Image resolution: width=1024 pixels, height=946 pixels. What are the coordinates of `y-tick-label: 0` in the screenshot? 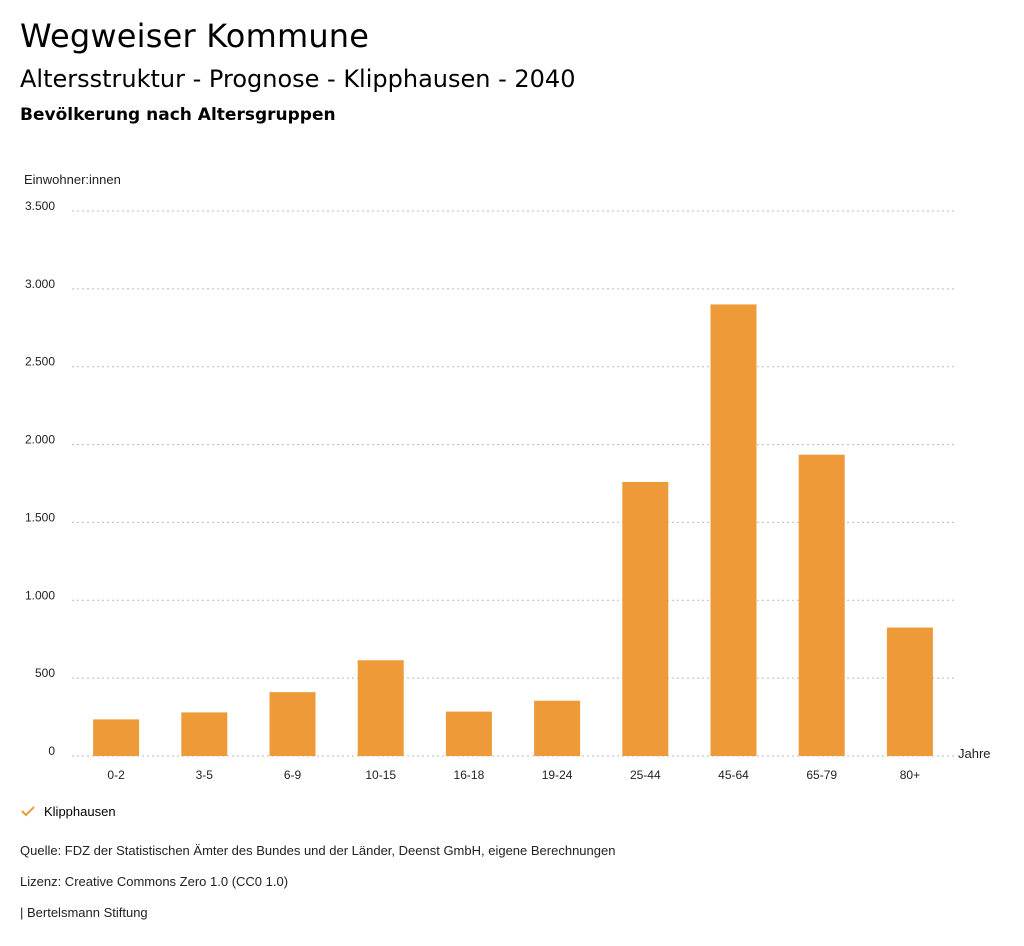 It's located at (51, 751).